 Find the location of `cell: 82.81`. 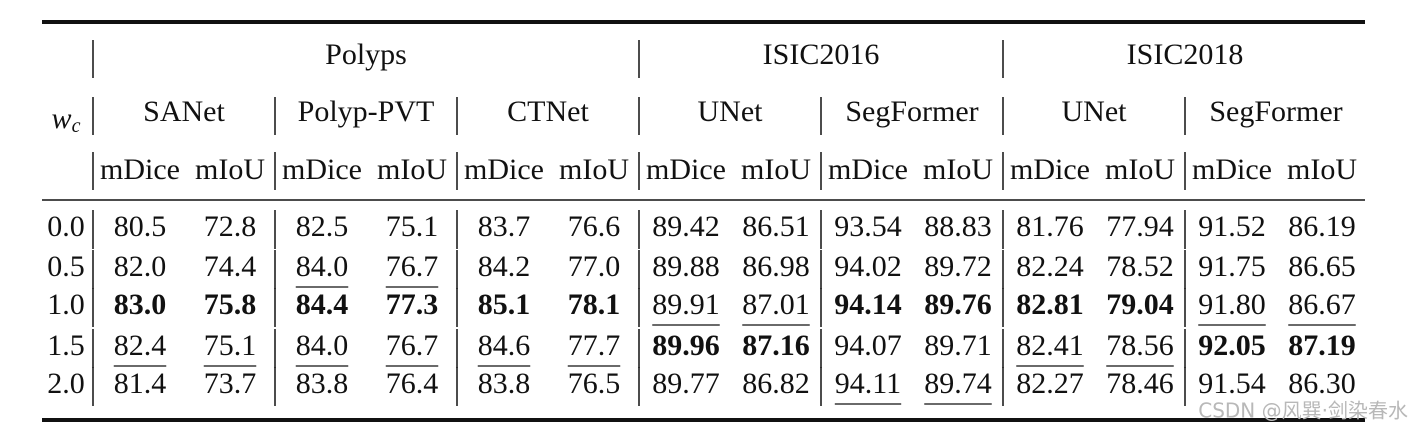

cell: 82.81 is located at coordinates (1050, 304).